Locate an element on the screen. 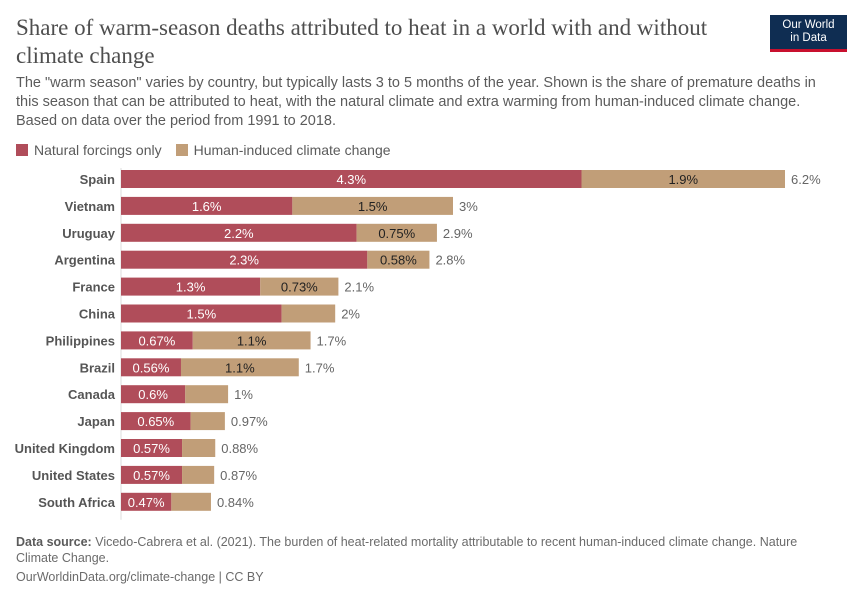  segment-label: 0.56% is located at coordinates (151, 367).